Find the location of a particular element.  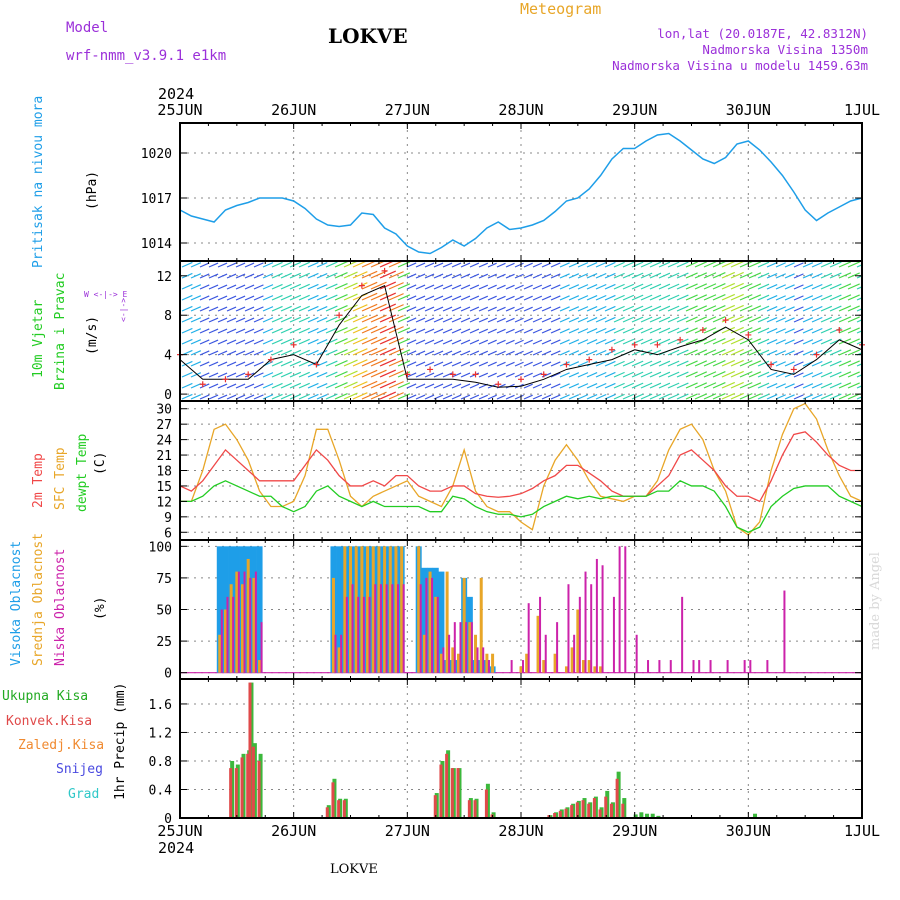

year-top: 2024 is located at coordinates (176, 94).